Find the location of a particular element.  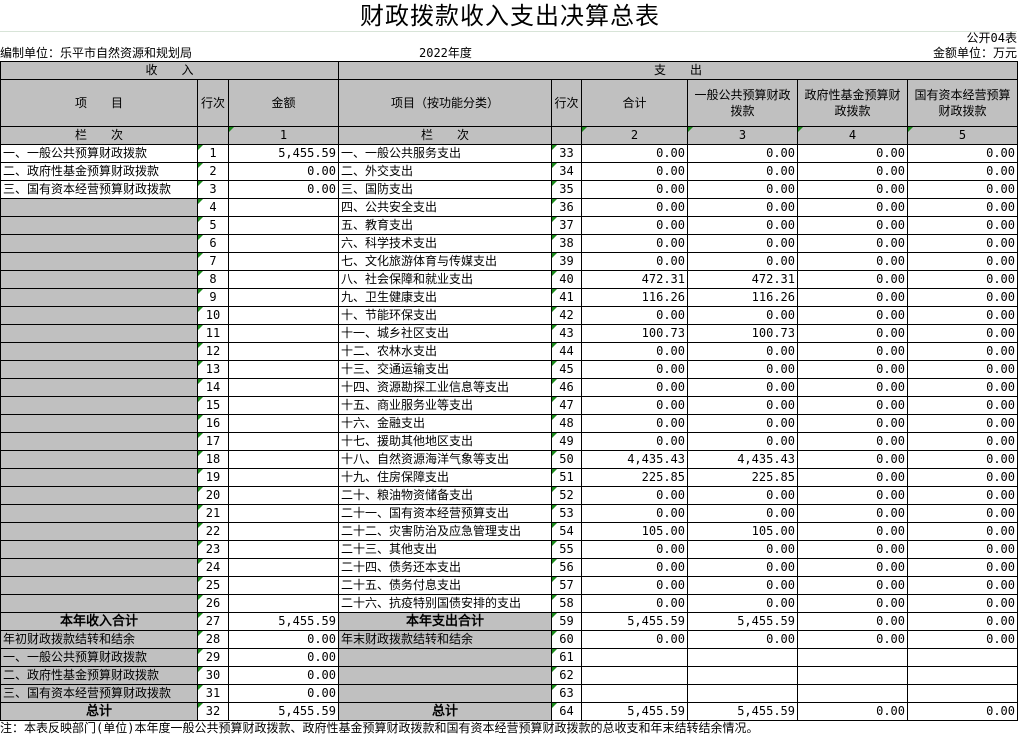

table-row: 总计 32 5,455.59 总计 64 5,455.59 5,455.59 0.00 0.00 is located at coordinates (509, 711).